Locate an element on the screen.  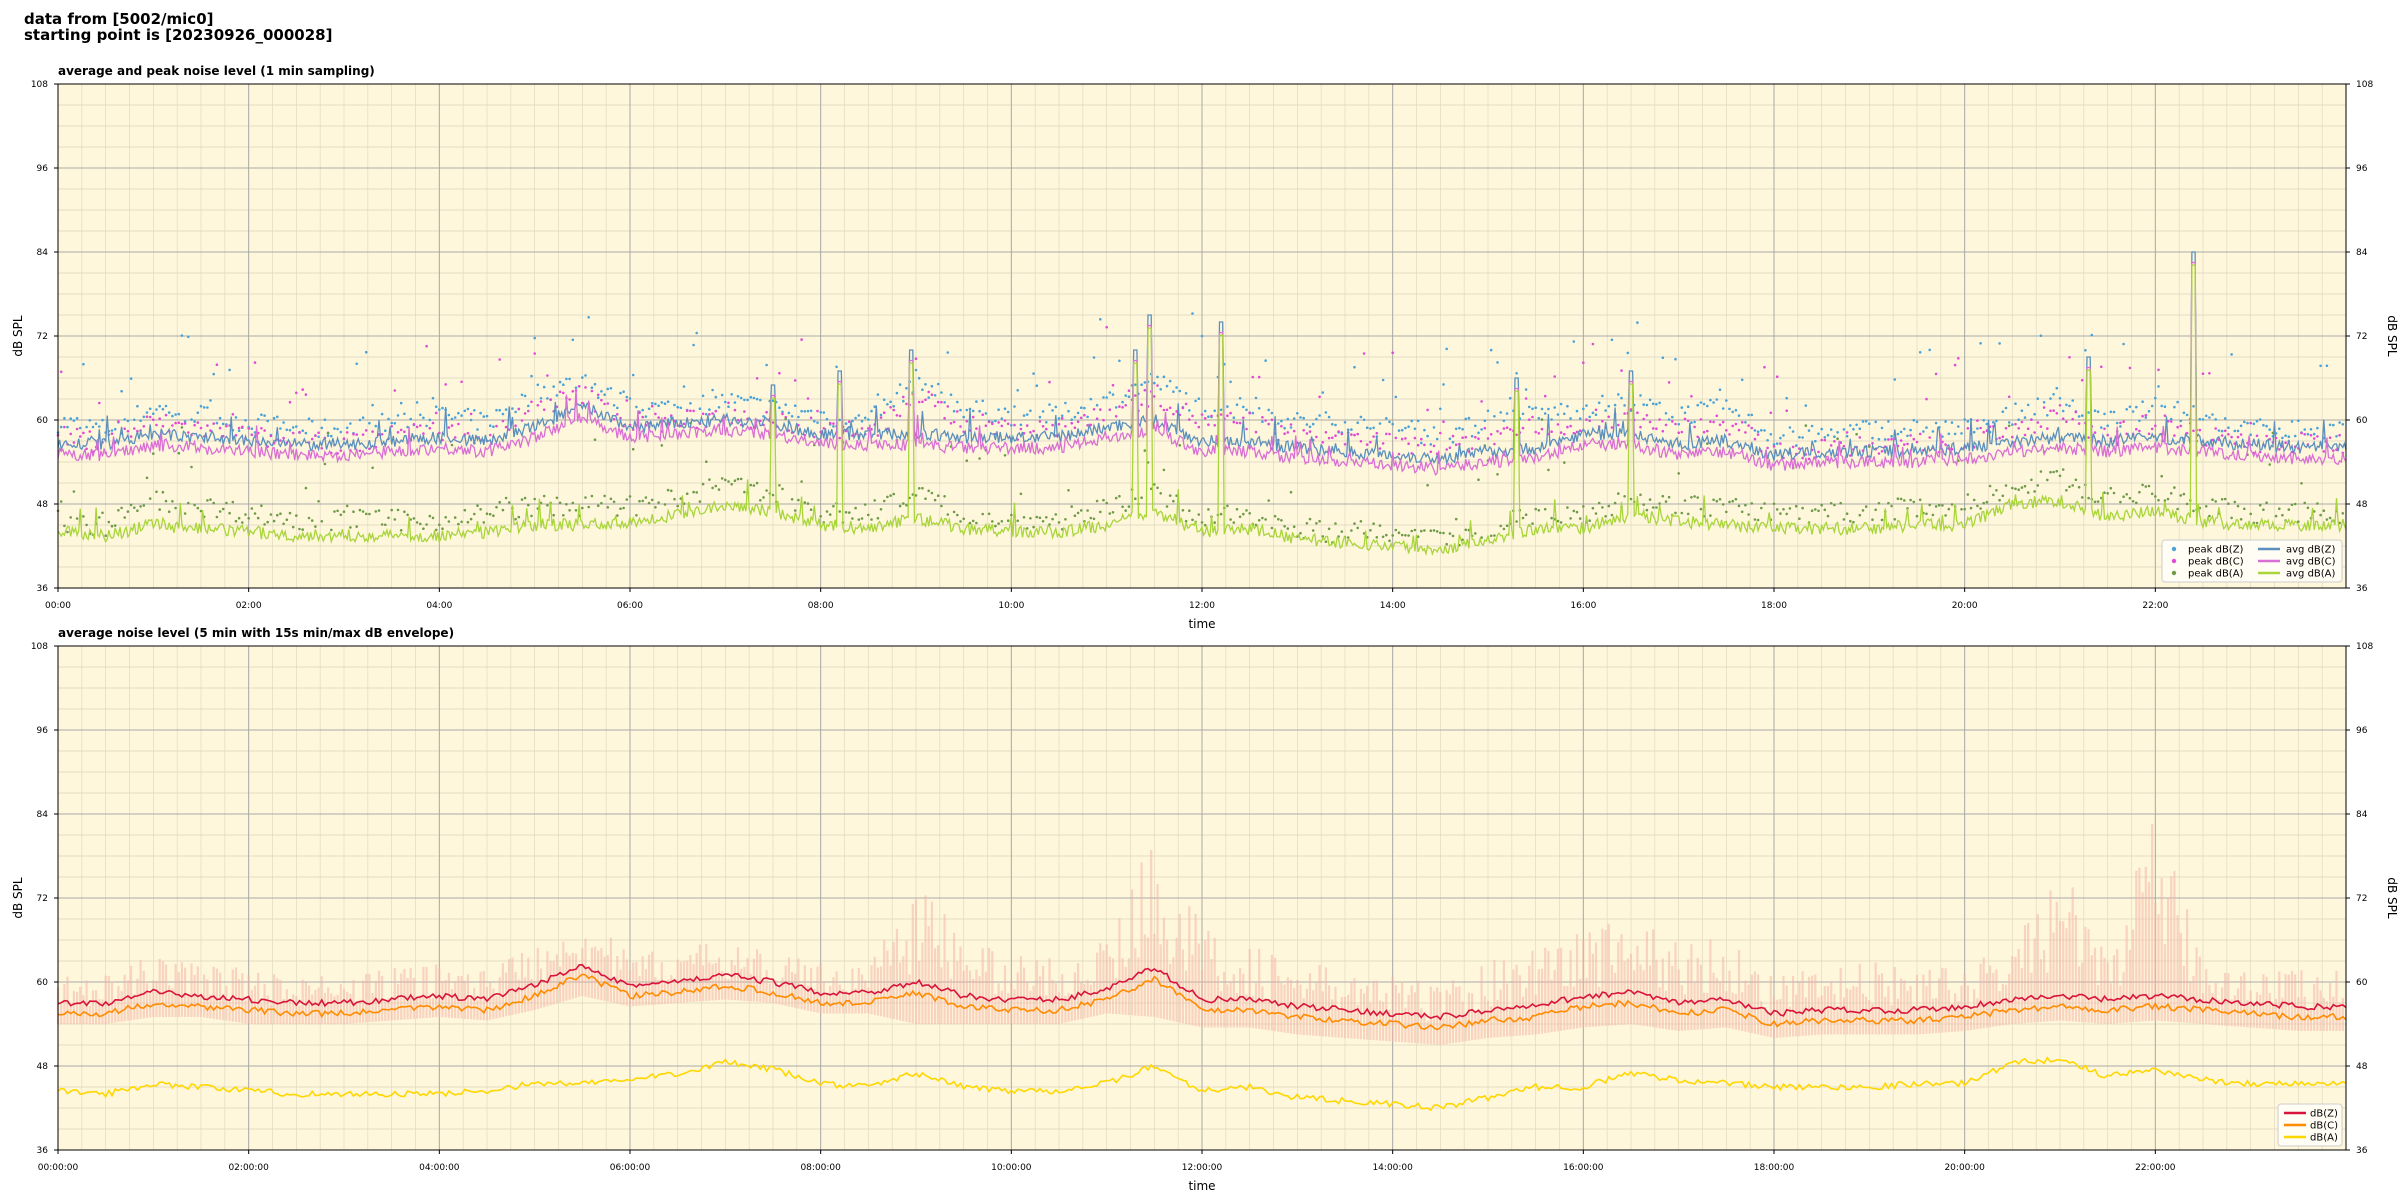
y-tick-label-right: 108 is located at coordinates (2364, 647).